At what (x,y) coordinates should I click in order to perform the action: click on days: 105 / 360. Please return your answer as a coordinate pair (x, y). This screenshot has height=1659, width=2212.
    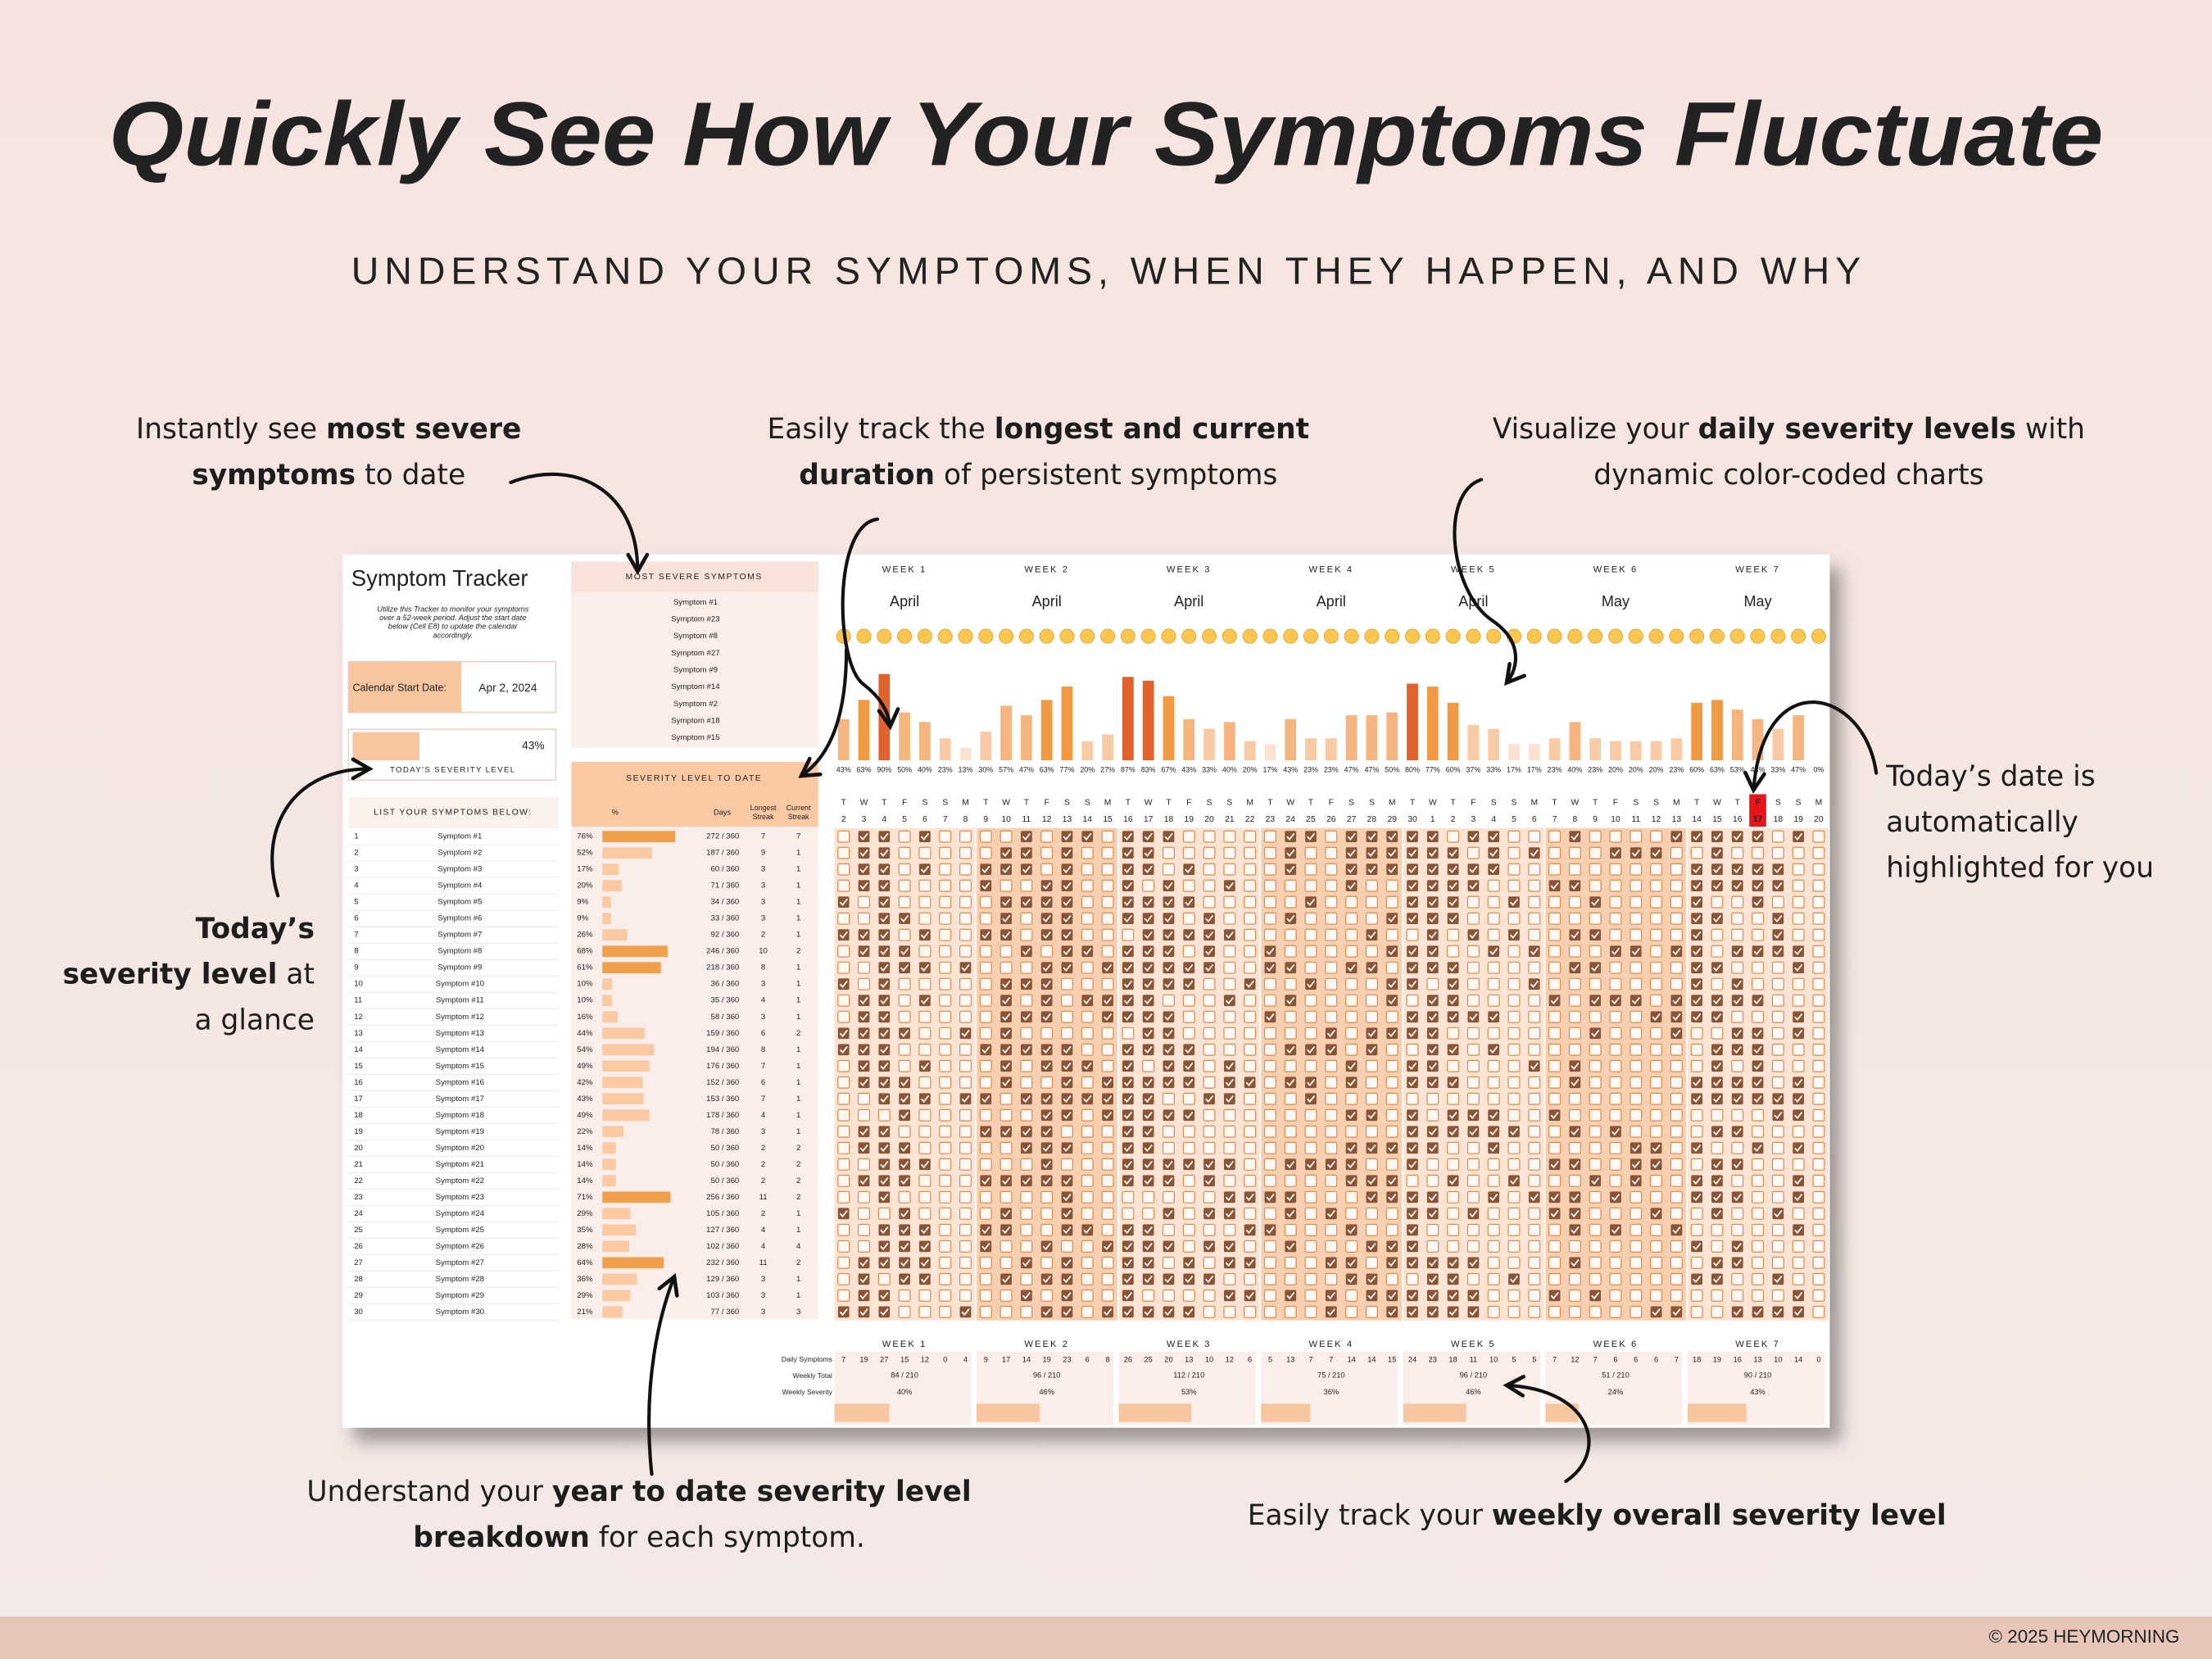
    Looking at the image, I should click on (722, 1213).